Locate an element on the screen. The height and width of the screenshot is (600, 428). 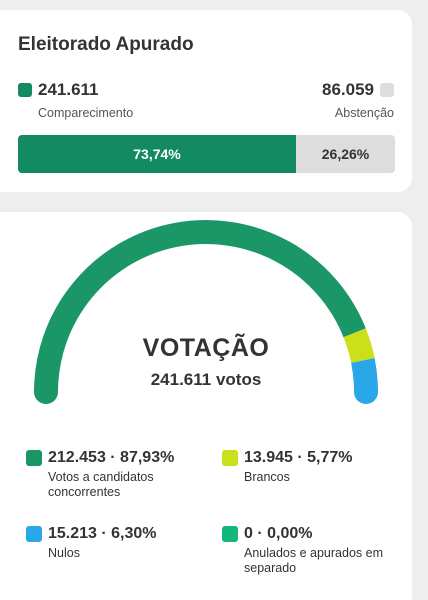
gauge-cap-right is located at coordinates (366, 392).